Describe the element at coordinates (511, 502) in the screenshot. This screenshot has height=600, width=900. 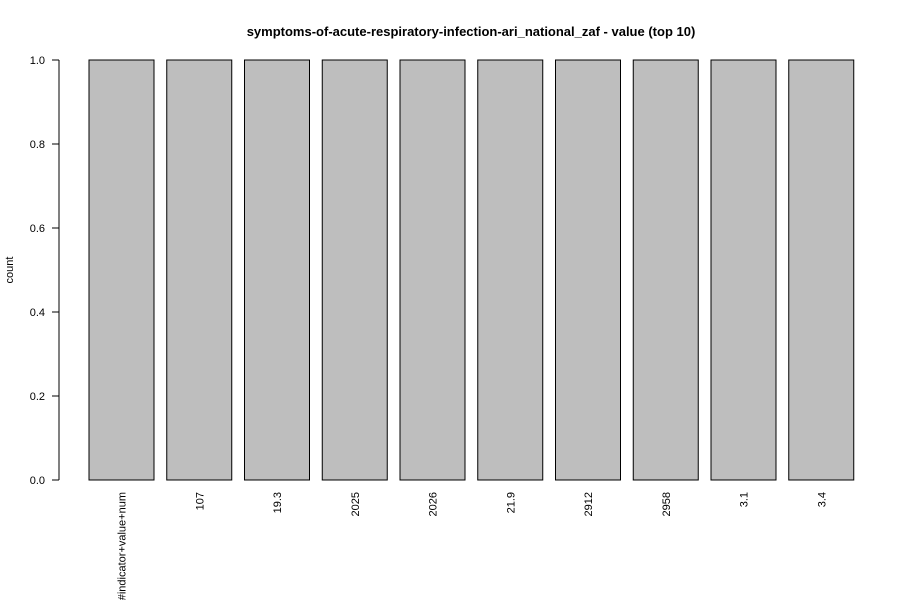
I see `x-tick-label: 21.9` at that location.